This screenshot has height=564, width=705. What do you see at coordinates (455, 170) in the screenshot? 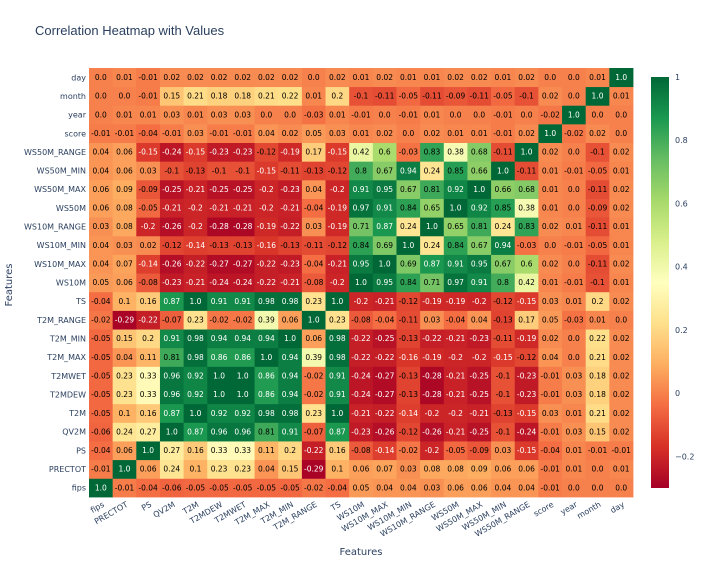
I see `heatmap-cell-label: 0.85` at bounding box center [455, 170].